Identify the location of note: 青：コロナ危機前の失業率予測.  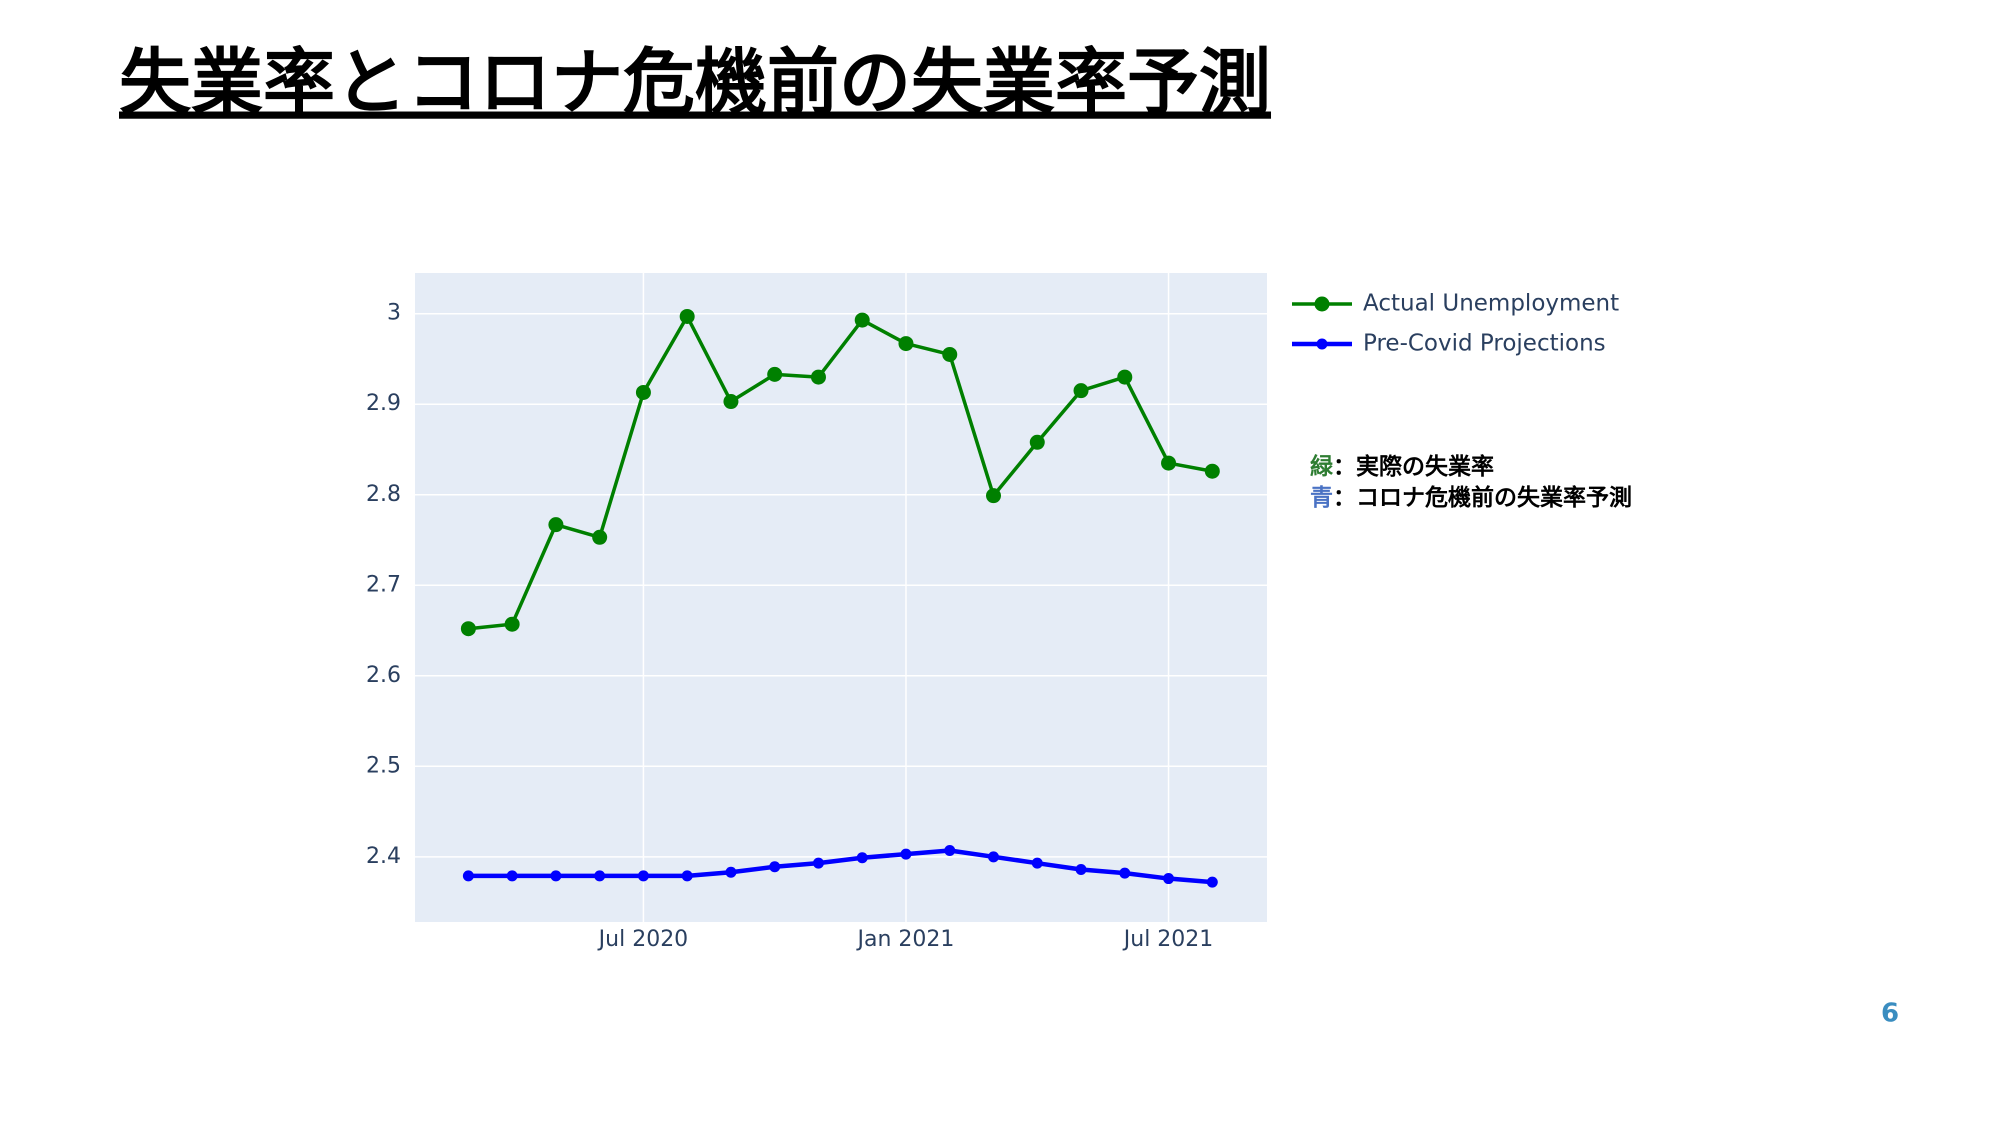
(1471, 497).